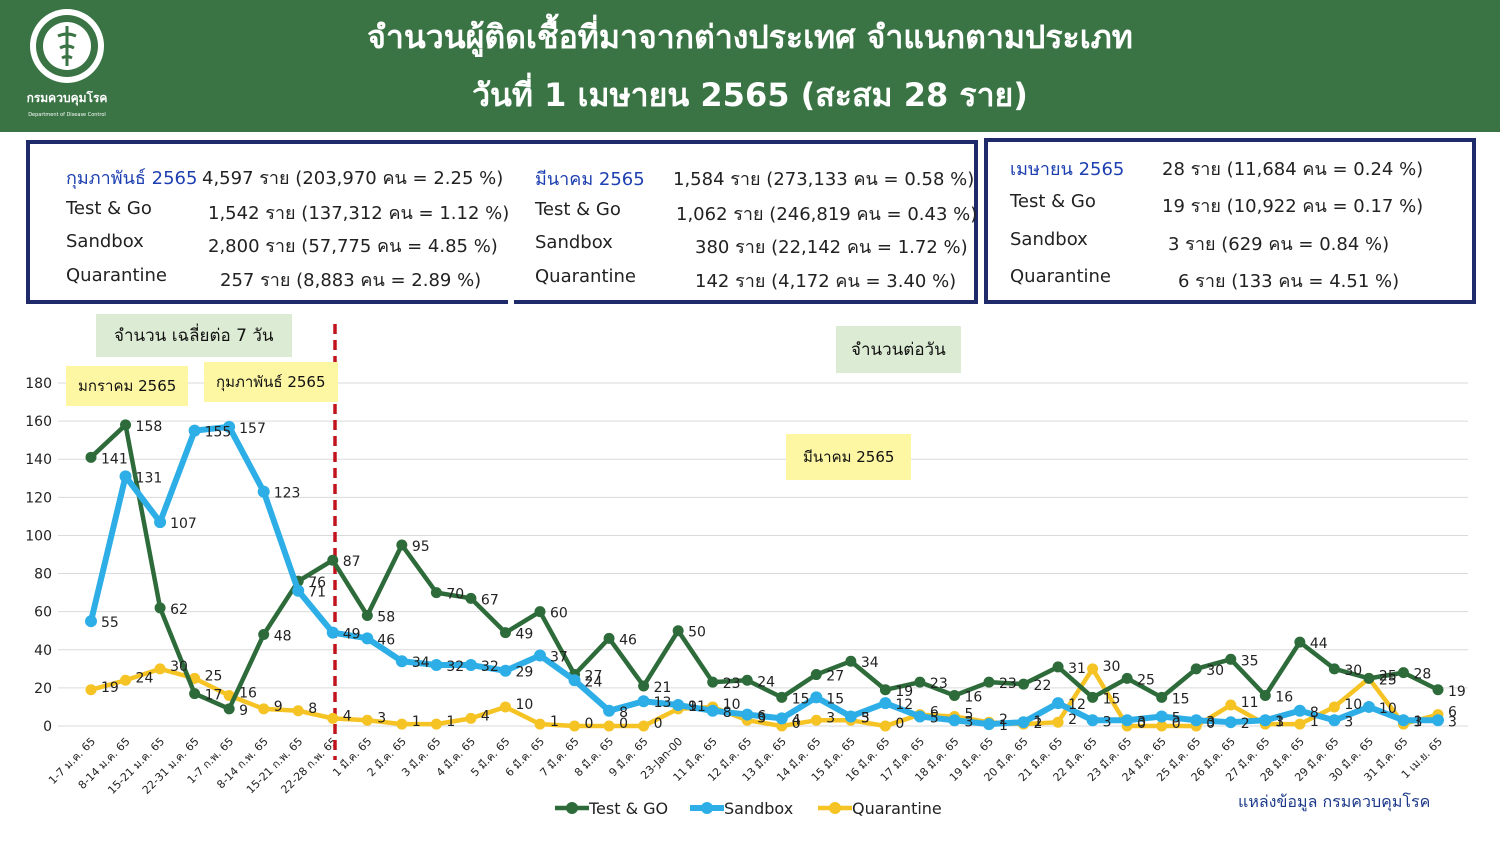 This screenshot has width=1500, height=844. I want to click on series-sandbox-data-label: 15, so click(835, 699).